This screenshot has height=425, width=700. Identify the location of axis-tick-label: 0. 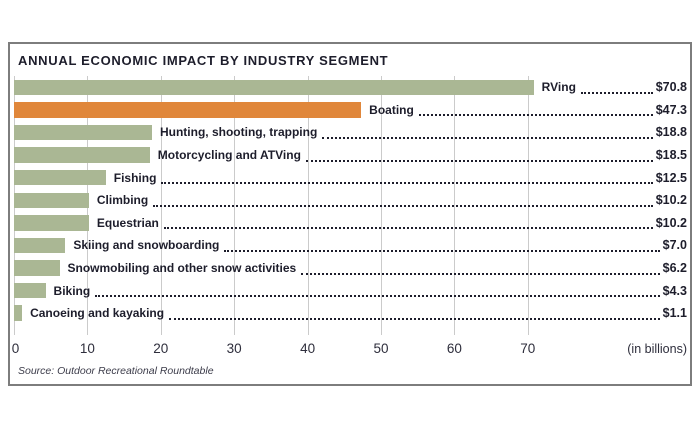
(15, 348).